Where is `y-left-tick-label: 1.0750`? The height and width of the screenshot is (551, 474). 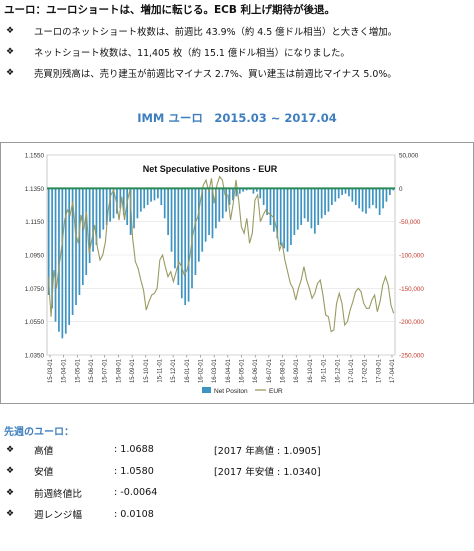 y-left-tick-label: 1.0750 is located at coordinates (35, 289).